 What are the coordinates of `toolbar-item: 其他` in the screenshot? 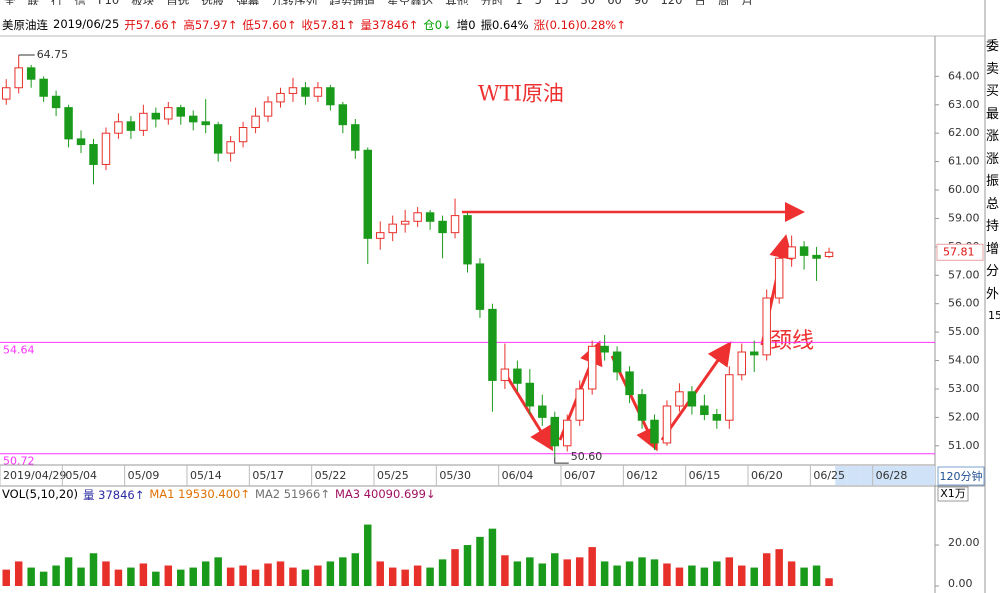 It's located at (456, 2).